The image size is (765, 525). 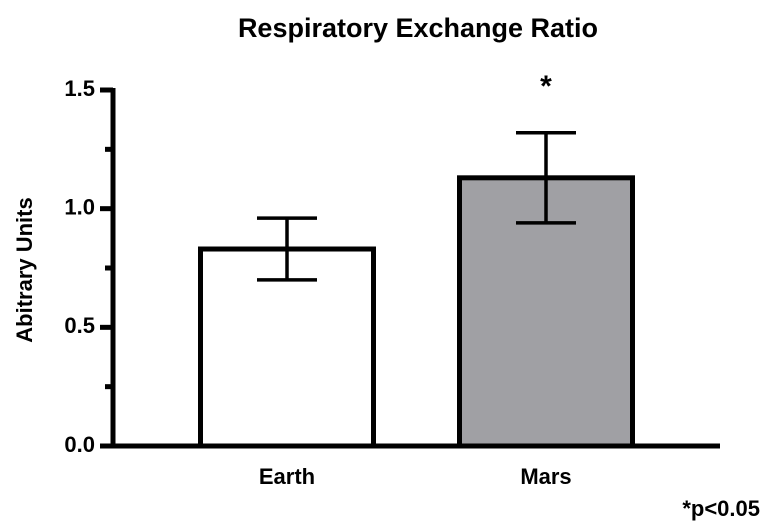 What do you see at coordinates (287, 476) in the screenshot?
I see `x-tick-label: Earth` at bounding box center [287, 476].